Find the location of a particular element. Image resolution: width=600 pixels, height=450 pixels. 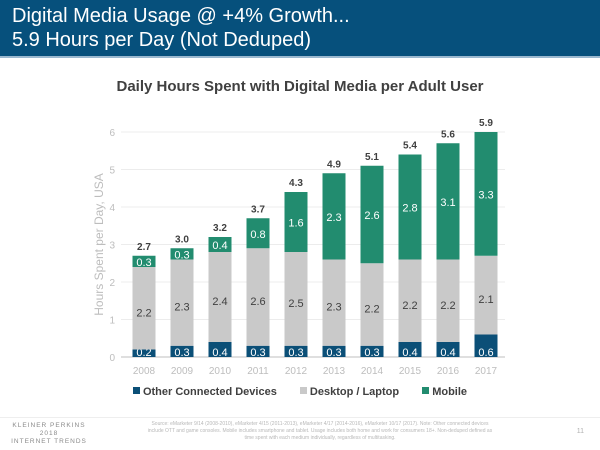

x-tick-label: 2012 is located at coordinates (296, 371).